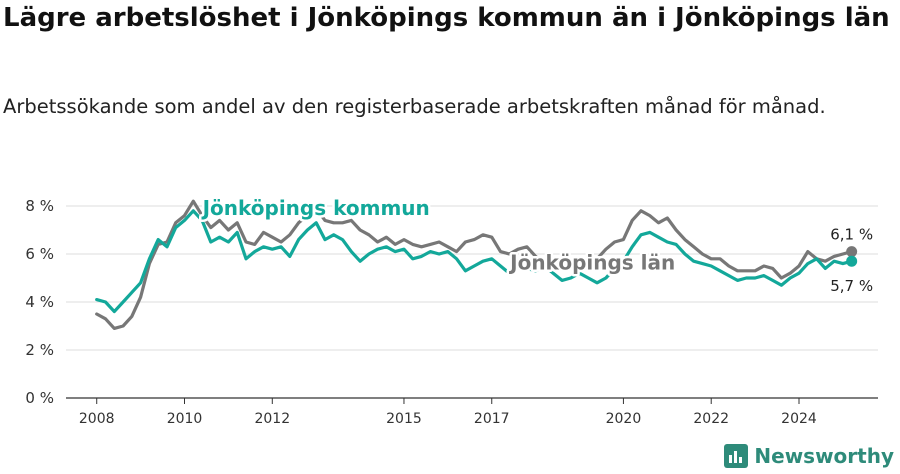 The height and width of the screenshot is (474, 900). What do you see at coordinates (851, 235) in the screenshot?
I see `series-end-label-0: 6,1 %` at bounding box center [851, 235].